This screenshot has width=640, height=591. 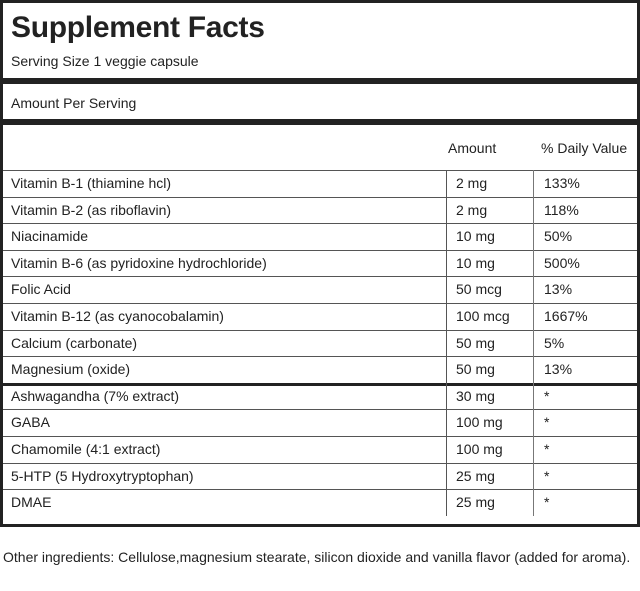 I want to click on other-nutrient-row: Chamomile (4:1 extract) 100 mg *, so click(x=320, y=449).